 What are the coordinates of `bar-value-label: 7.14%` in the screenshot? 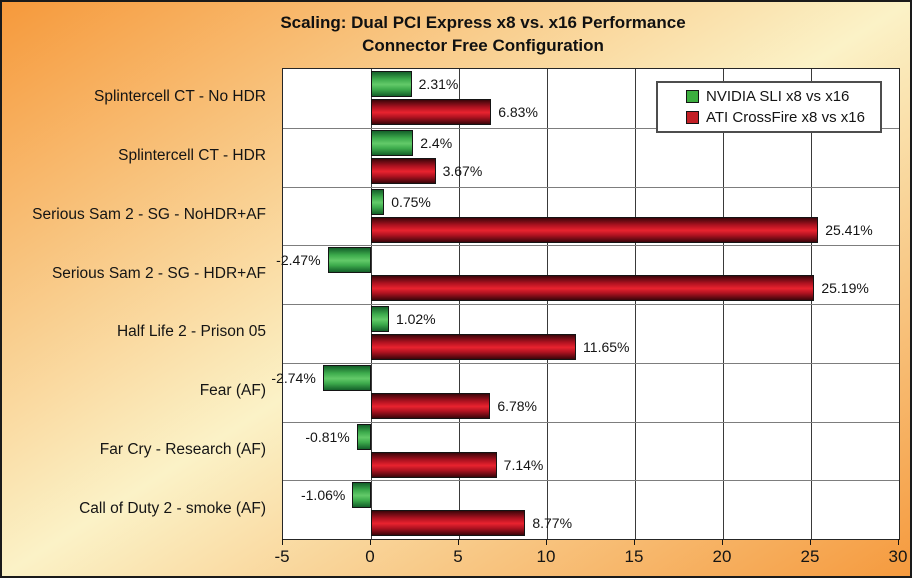 It's located at (523, 464).